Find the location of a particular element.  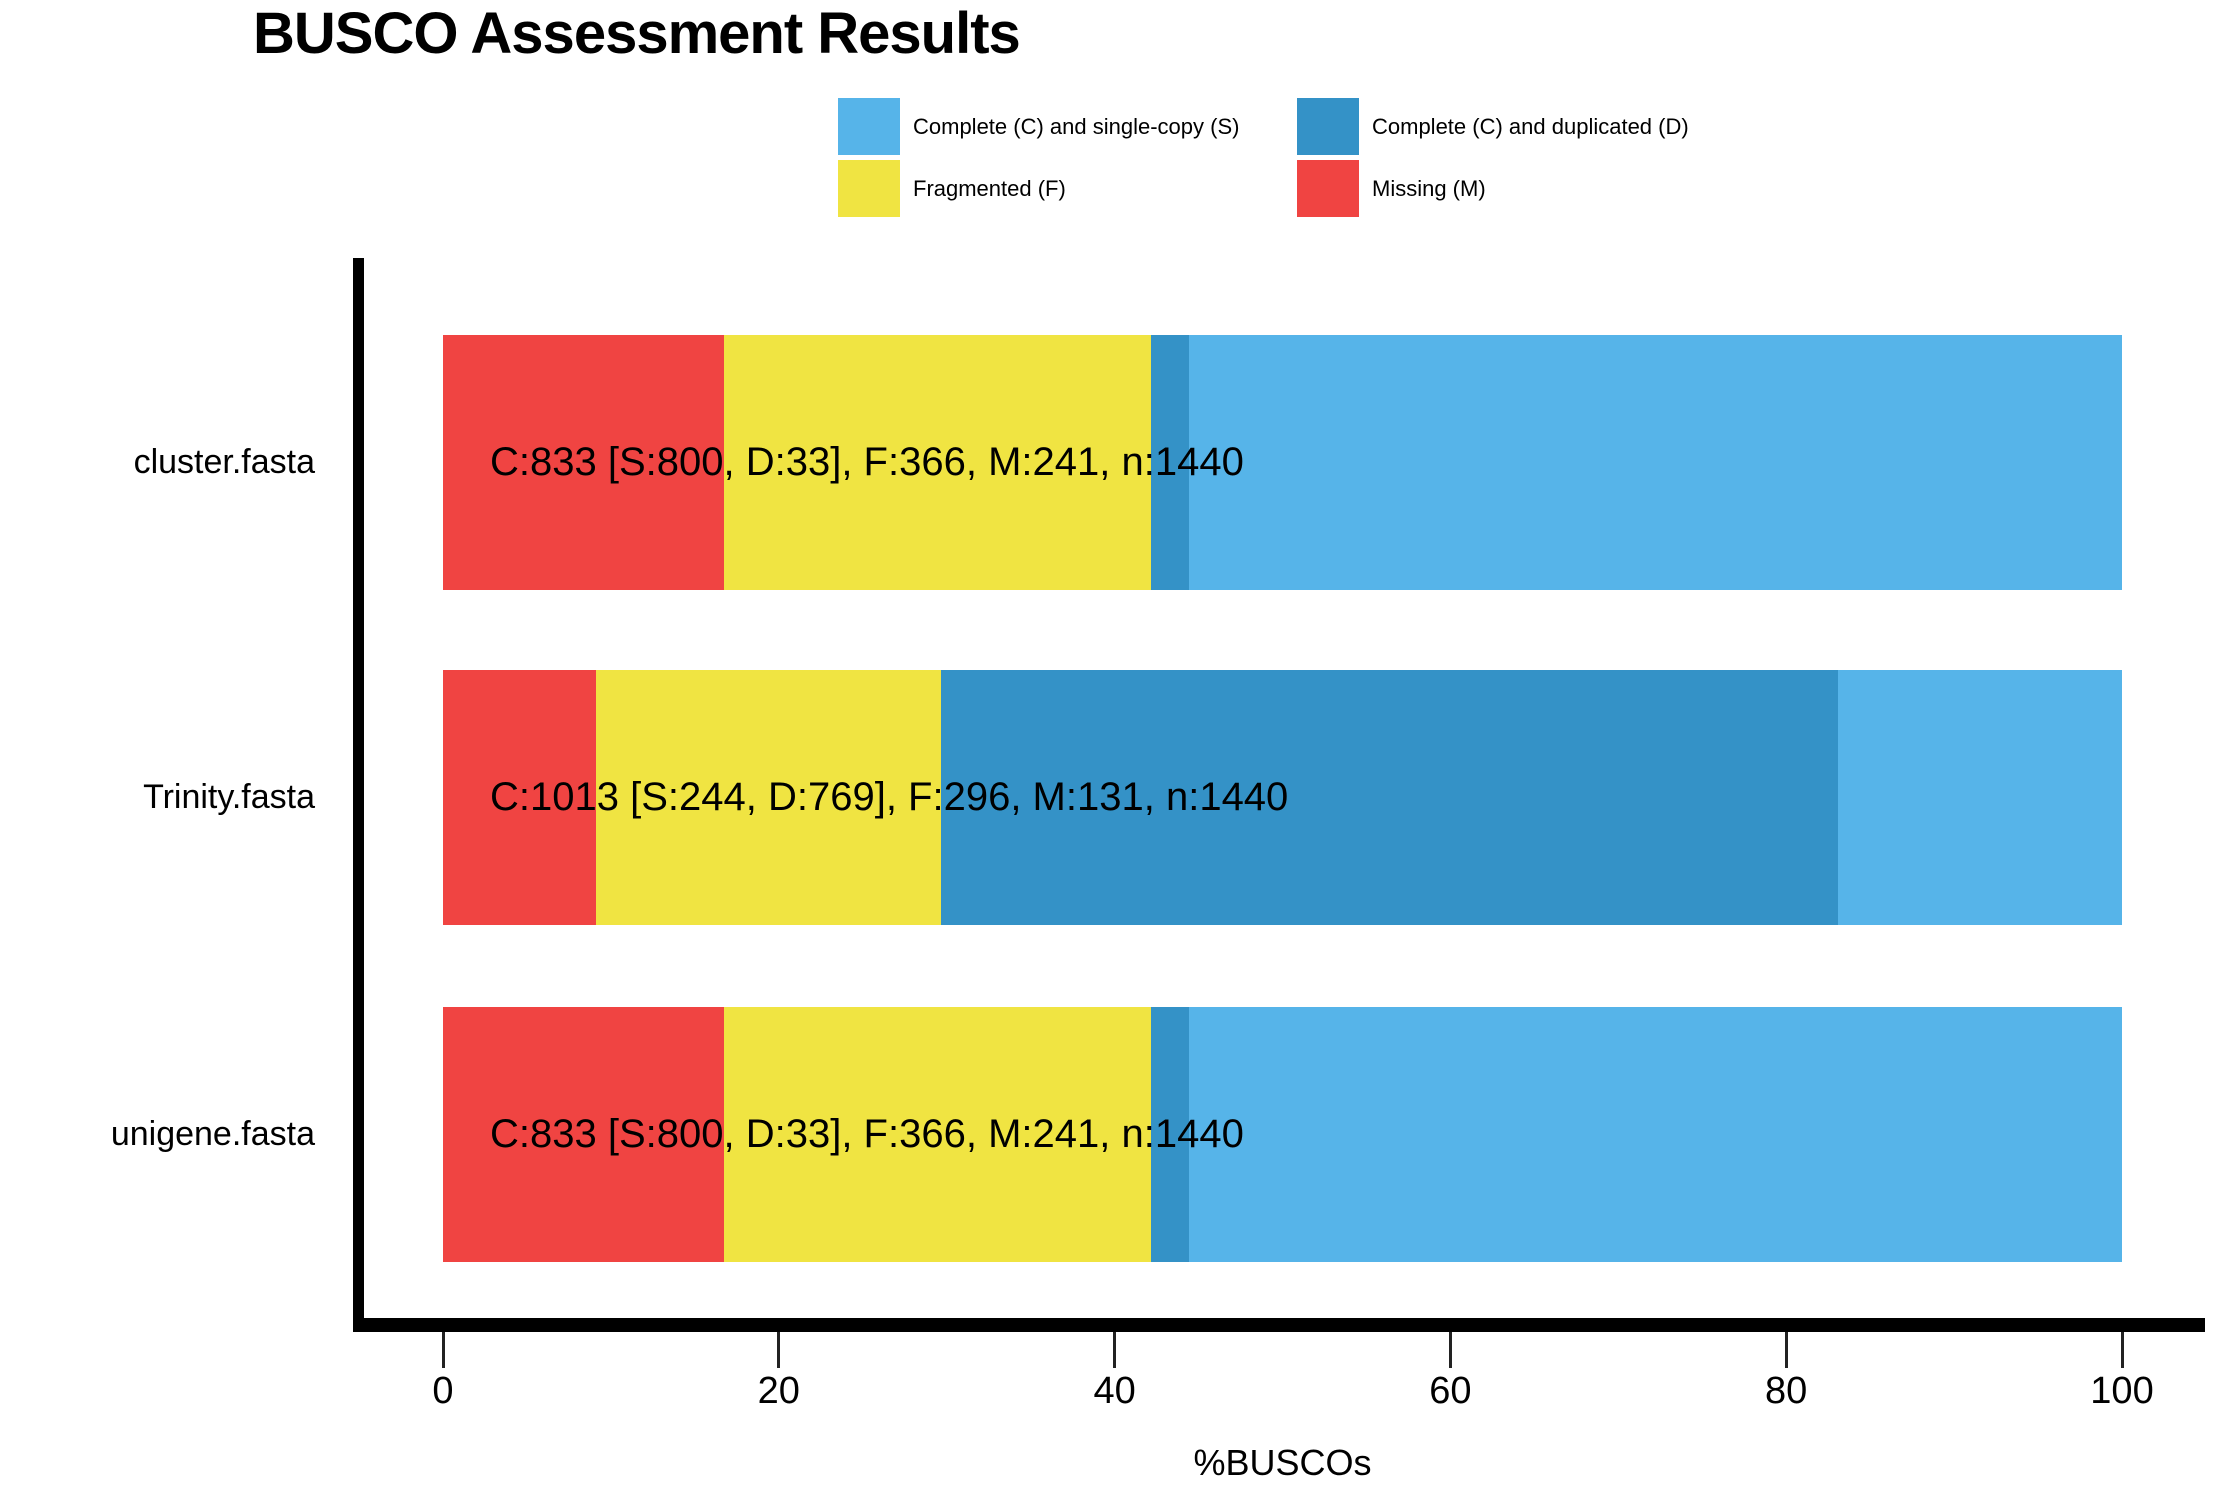

x-tick-label-20: 20 is located at coordinates (778, 1391).